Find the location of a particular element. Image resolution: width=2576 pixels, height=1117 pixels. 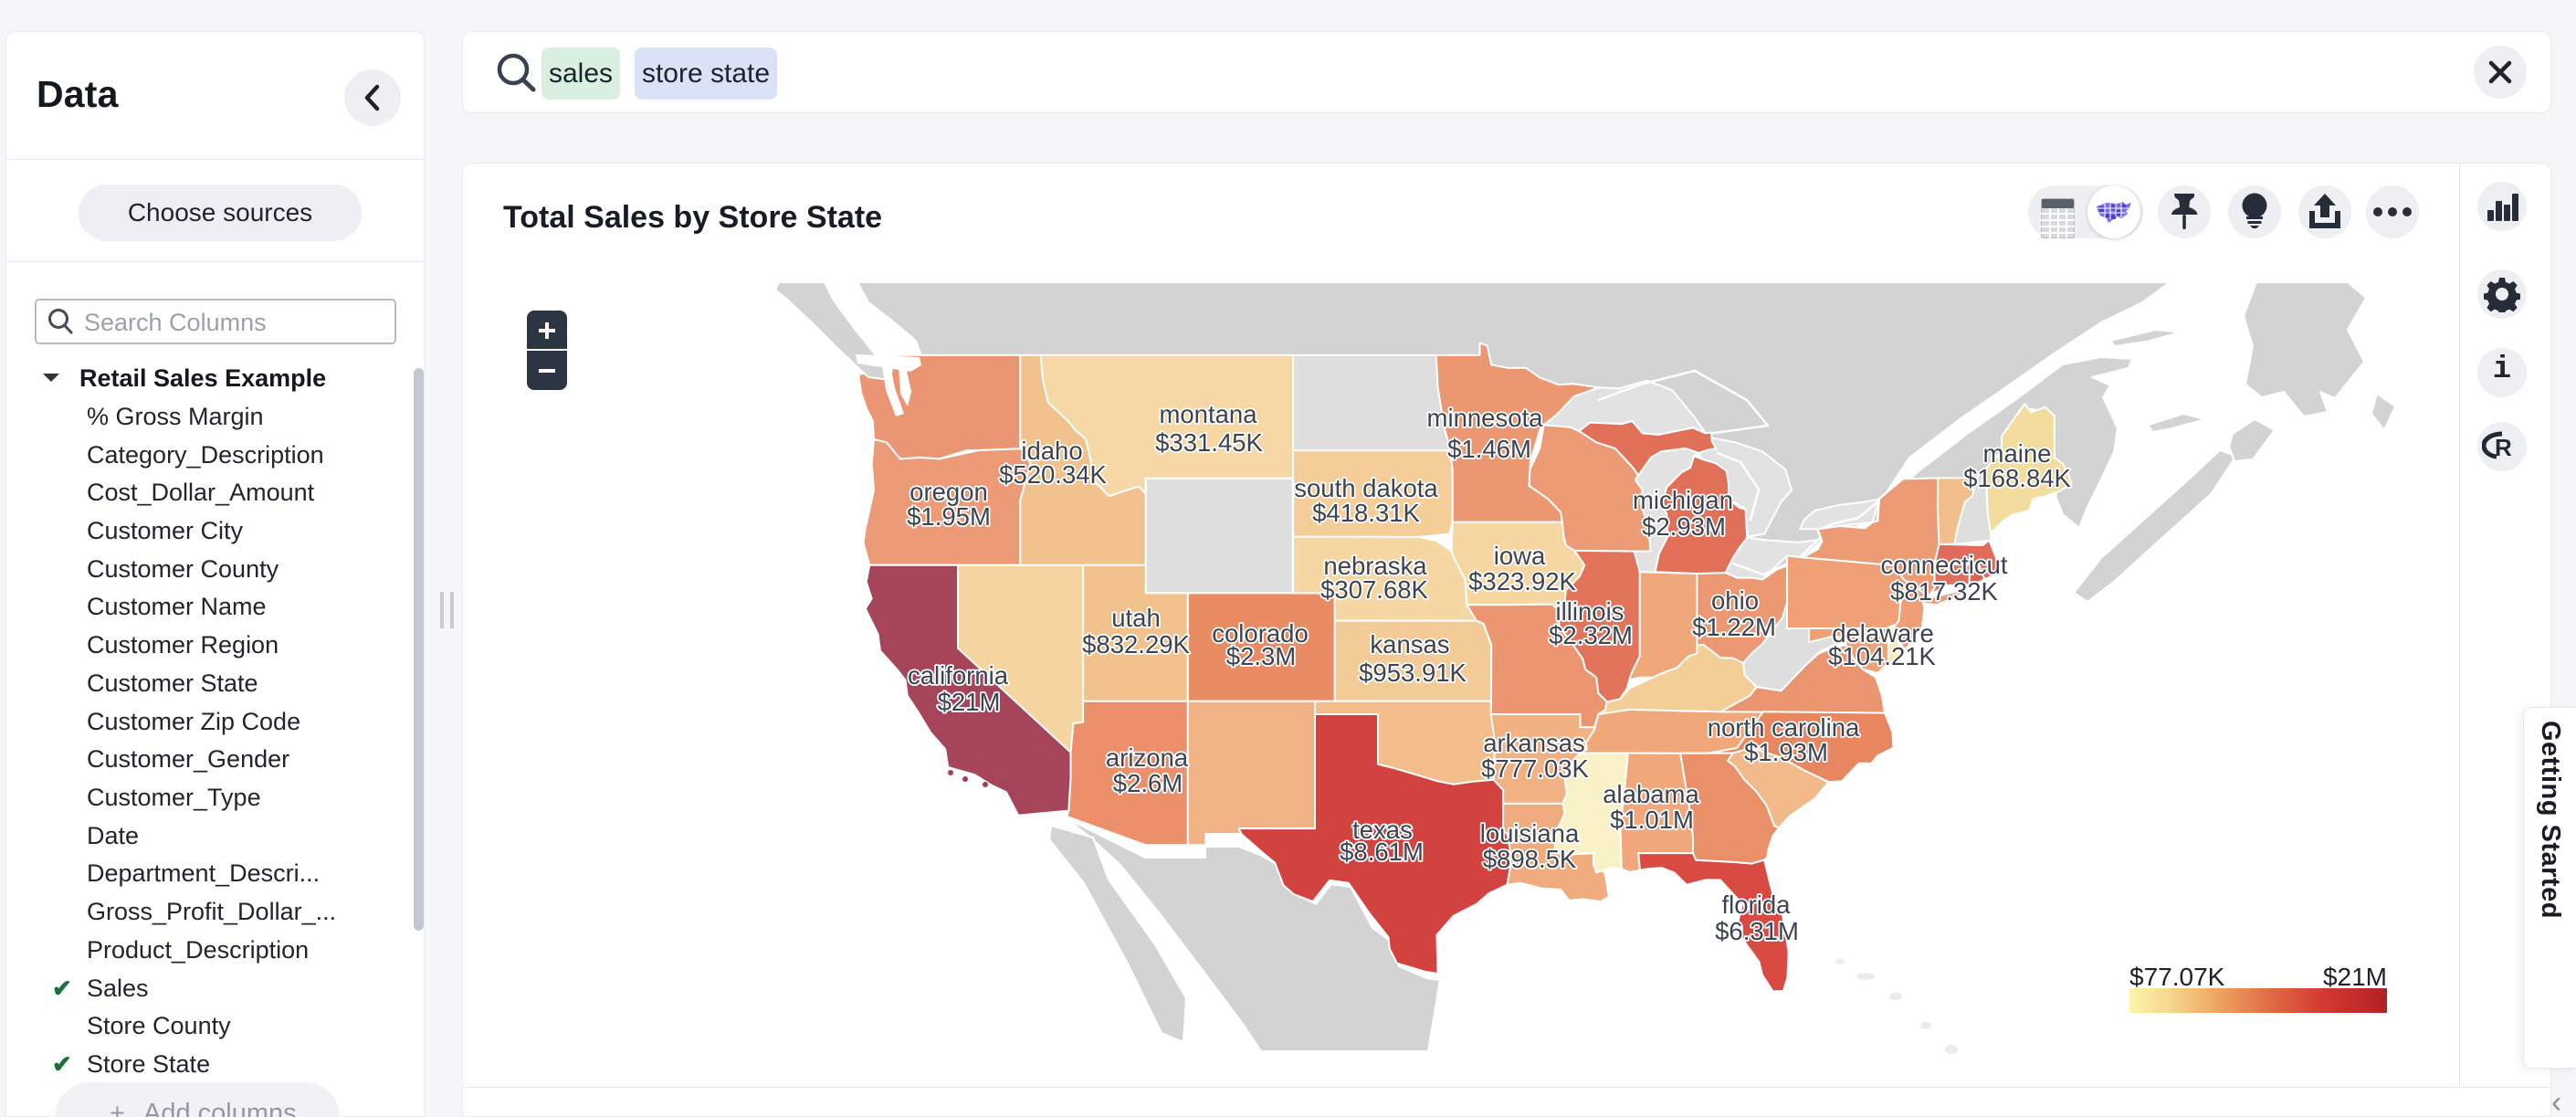

svg-text: $104.21K is located at coordinates (1882, 656).